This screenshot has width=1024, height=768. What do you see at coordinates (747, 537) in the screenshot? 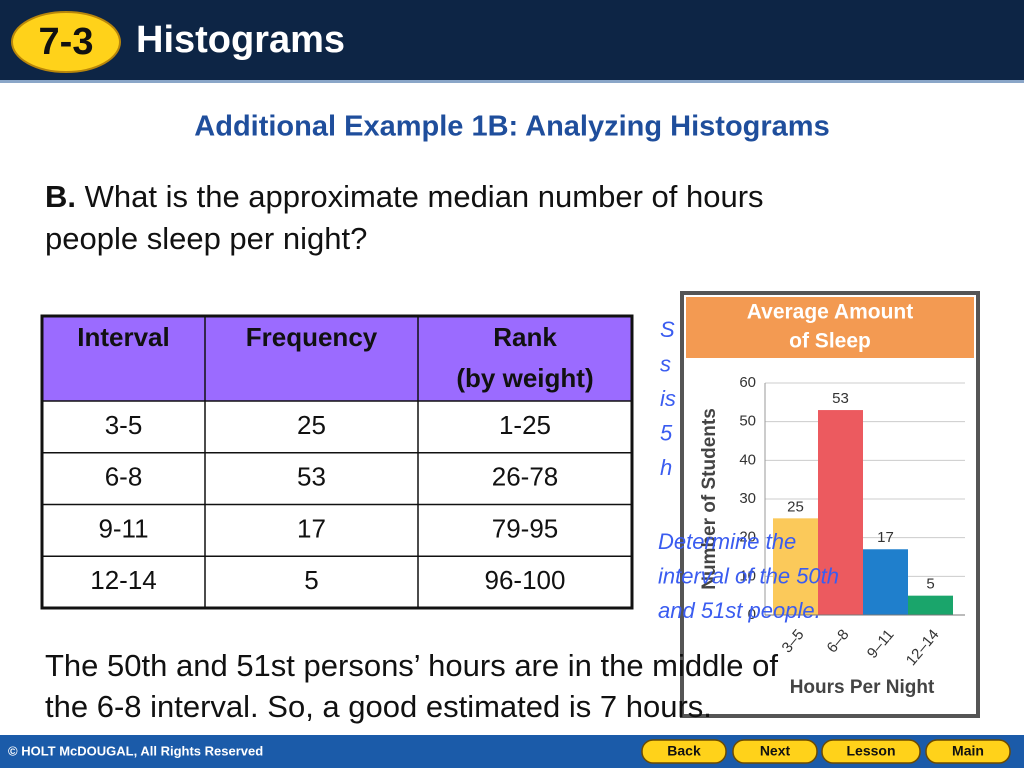
I see `y-tick-label: 20` at bounding box center [747, 537].